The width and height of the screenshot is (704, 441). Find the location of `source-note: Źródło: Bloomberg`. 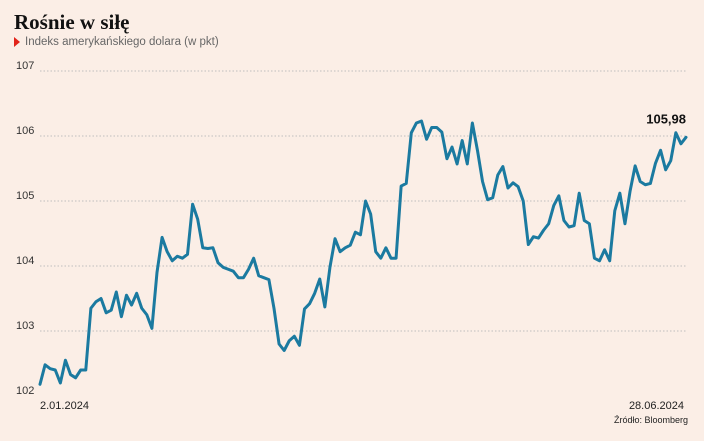

source-note: Źródło: Bloomberg is located at coordinates (650, 420).